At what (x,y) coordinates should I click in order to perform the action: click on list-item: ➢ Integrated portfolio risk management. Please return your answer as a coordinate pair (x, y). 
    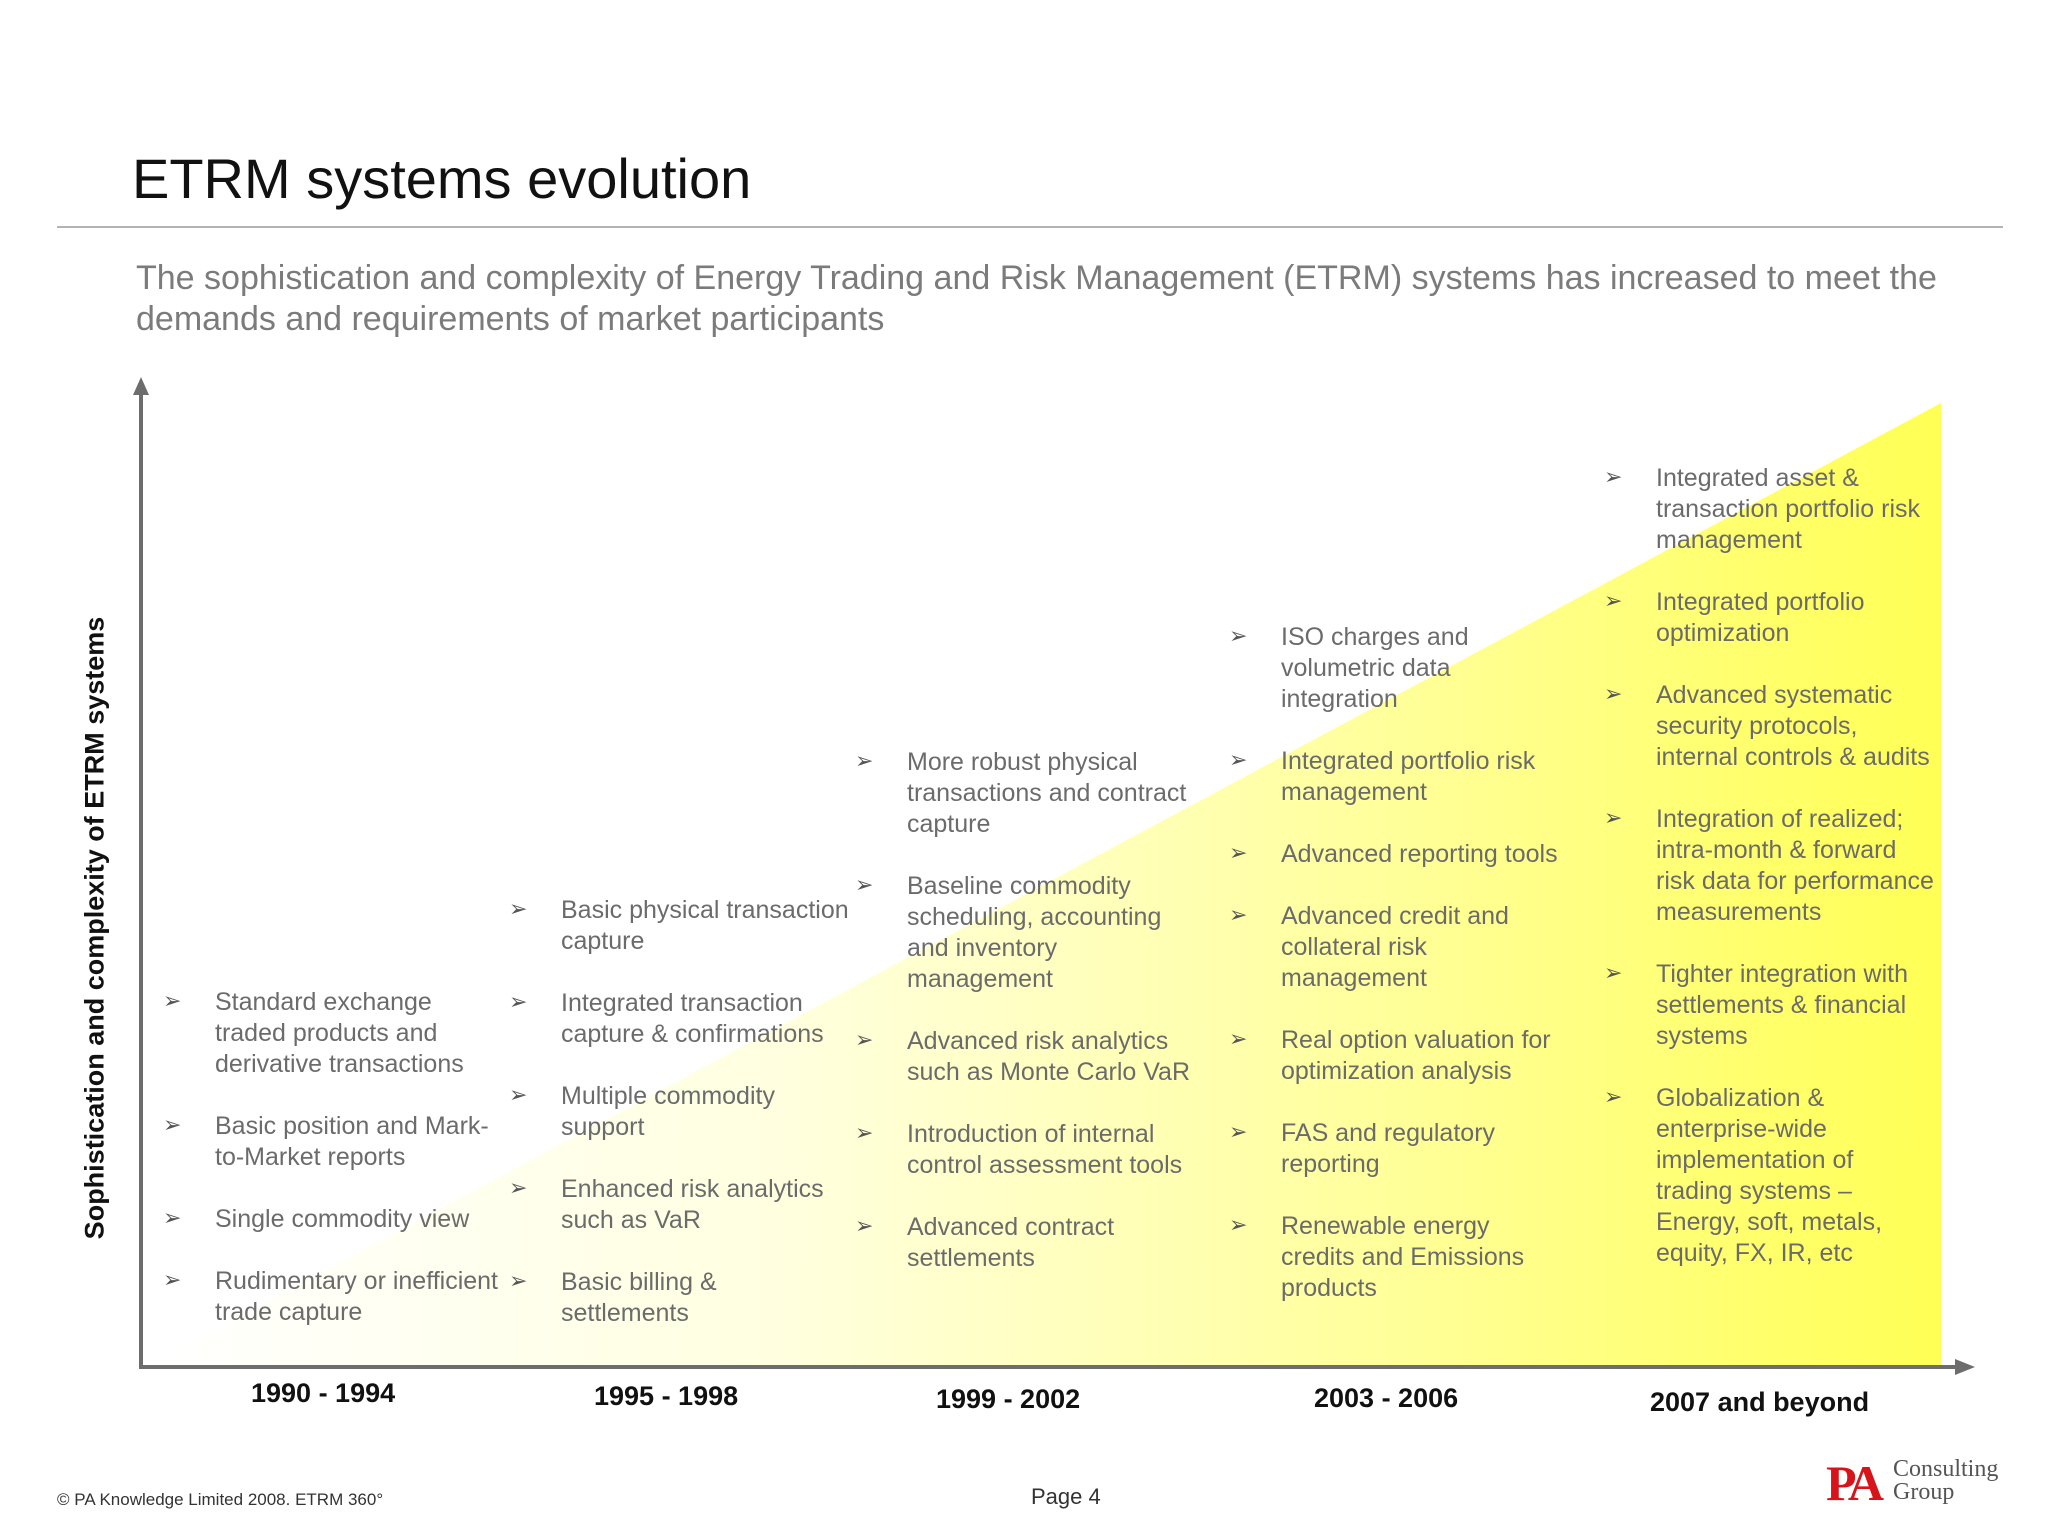
    Looking at the image, I should click on (1382, 776).